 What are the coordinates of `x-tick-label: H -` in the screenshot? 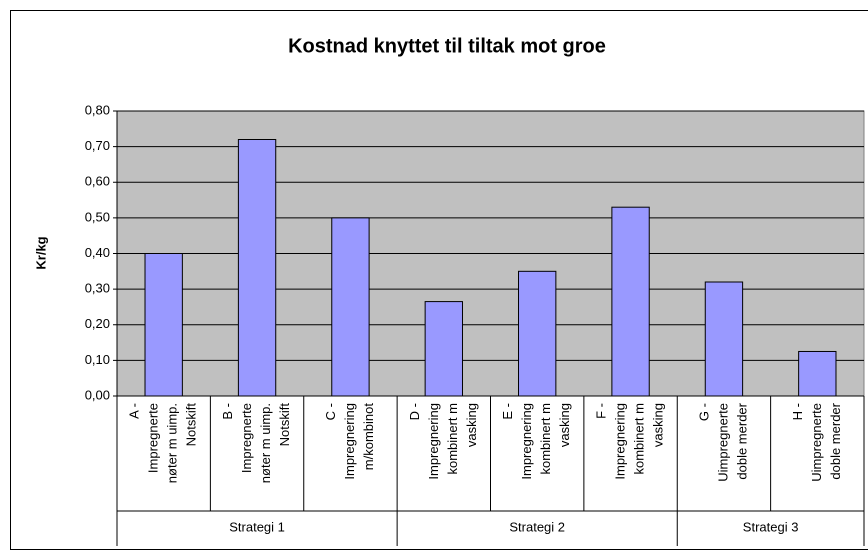 It's located at (797, 411).